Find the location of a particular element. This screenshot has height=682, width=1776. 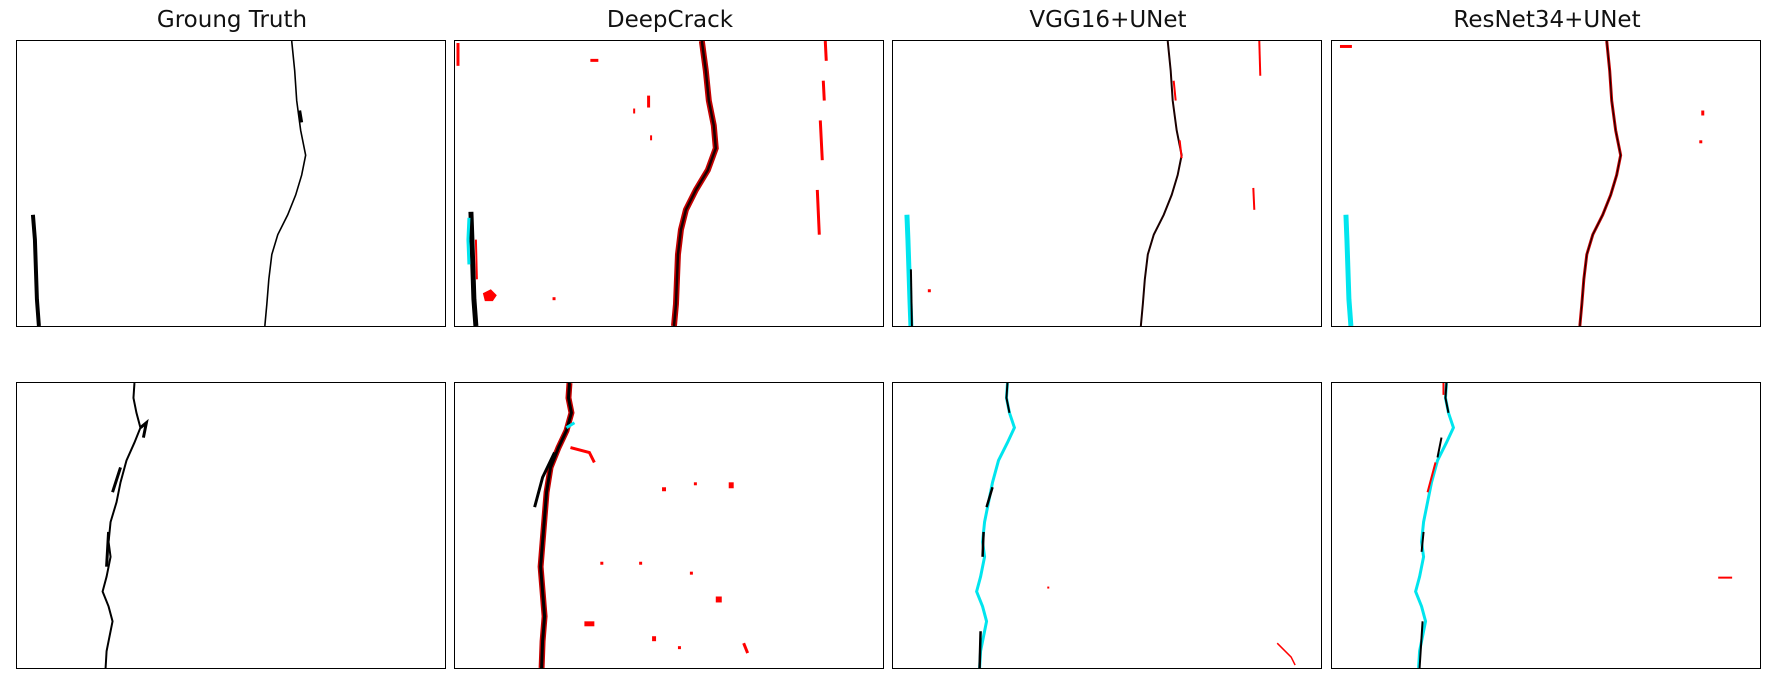

panel-row1-ground-truth is located at coordinates (231, 183).